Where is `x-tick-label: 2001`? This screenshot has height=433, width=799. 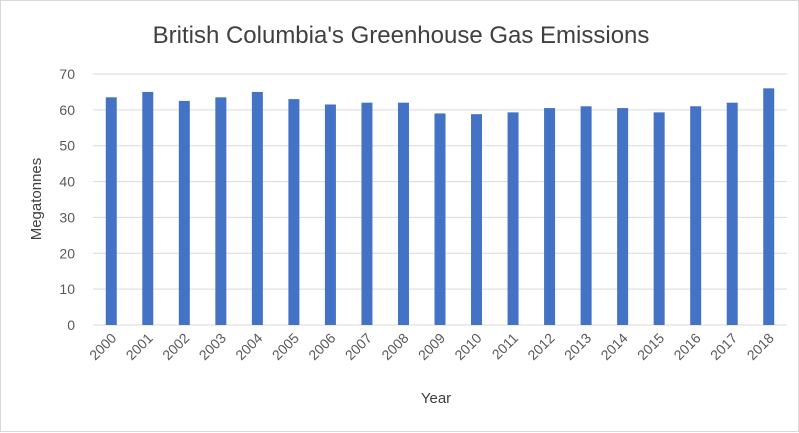
x-tick-label: 2001 is located at coordinates (139, 346).